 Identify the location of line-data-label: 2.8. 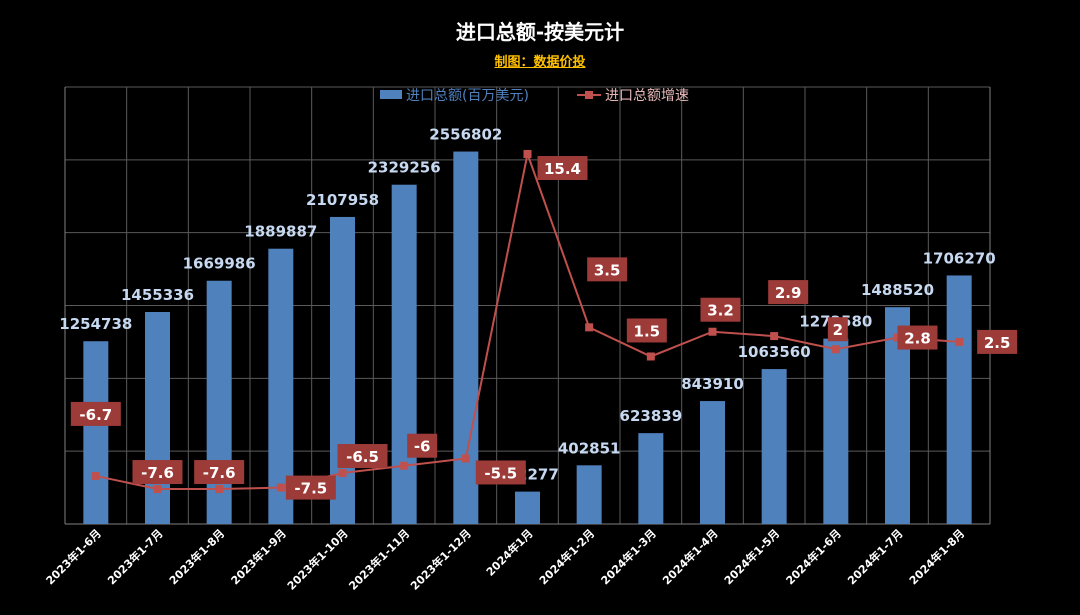
(917, 339).